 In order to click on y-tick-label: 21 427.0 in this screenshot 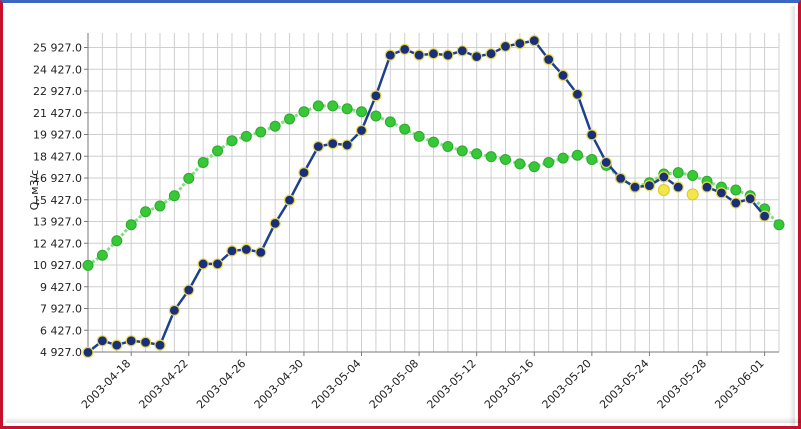, I will do `click(57, 113)`.